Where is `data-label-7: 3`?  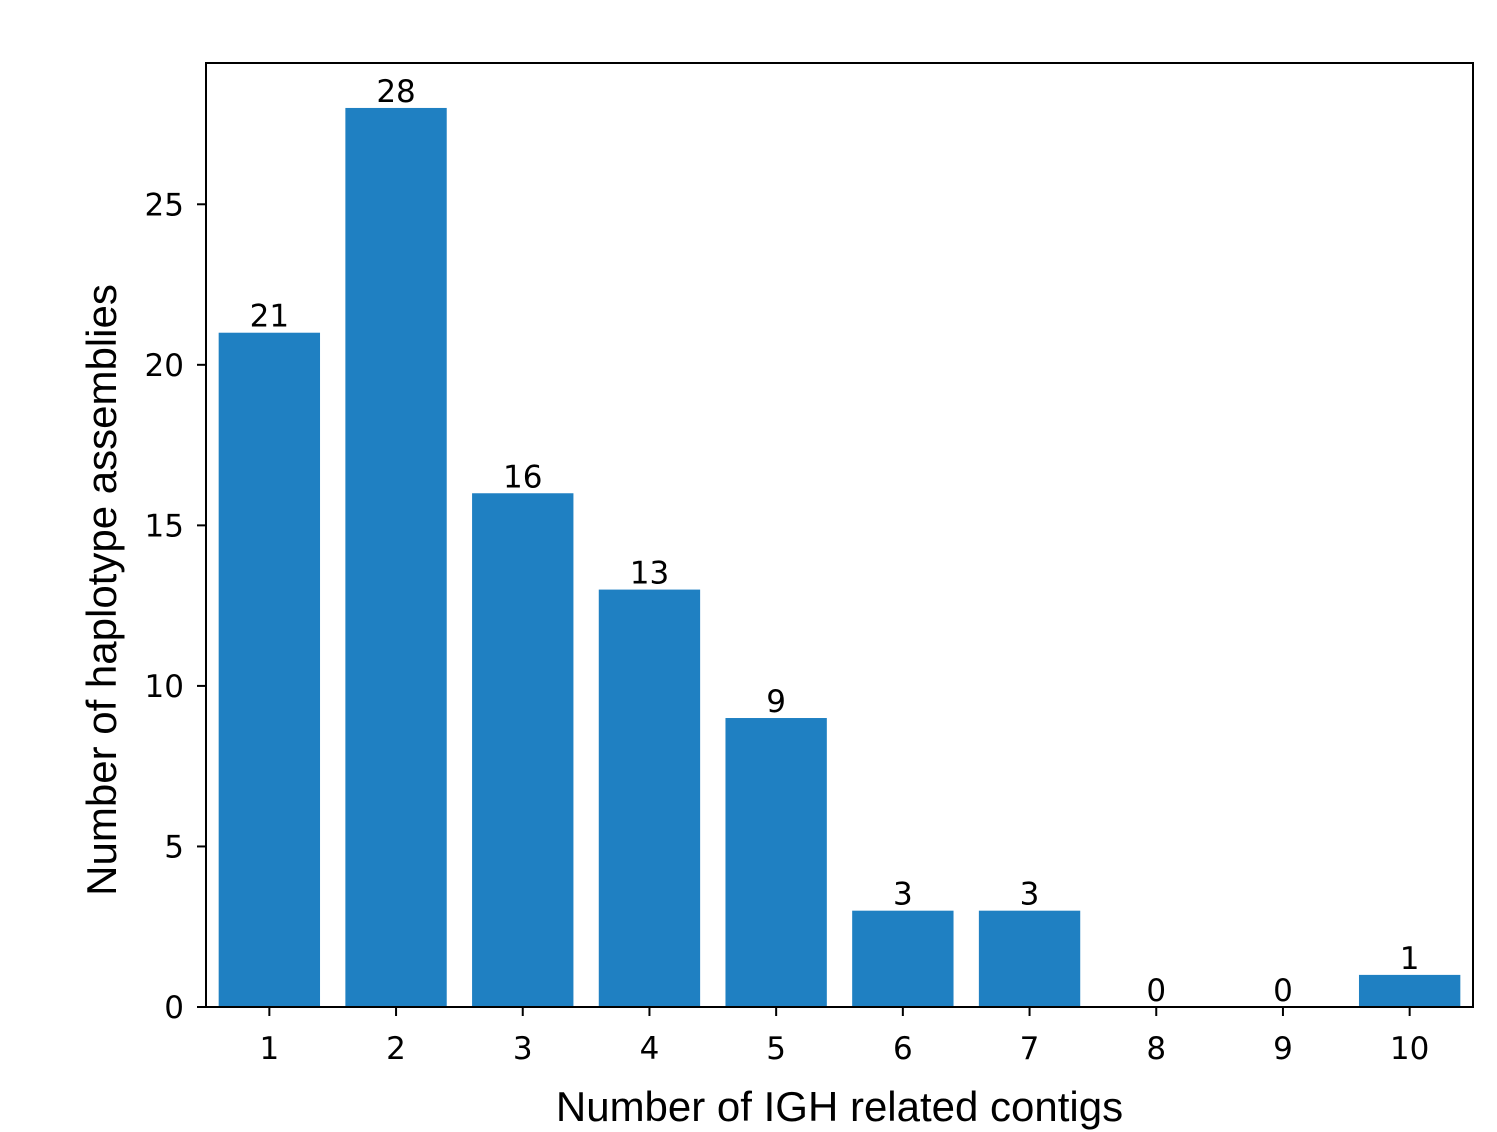
data-label-7: 3 is located at coordinates (1030, 895).